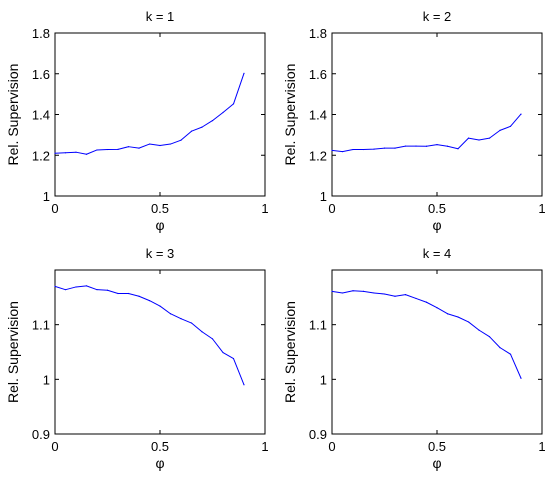  I want to click on y-tick-label: 1.1, so click(41, 325).